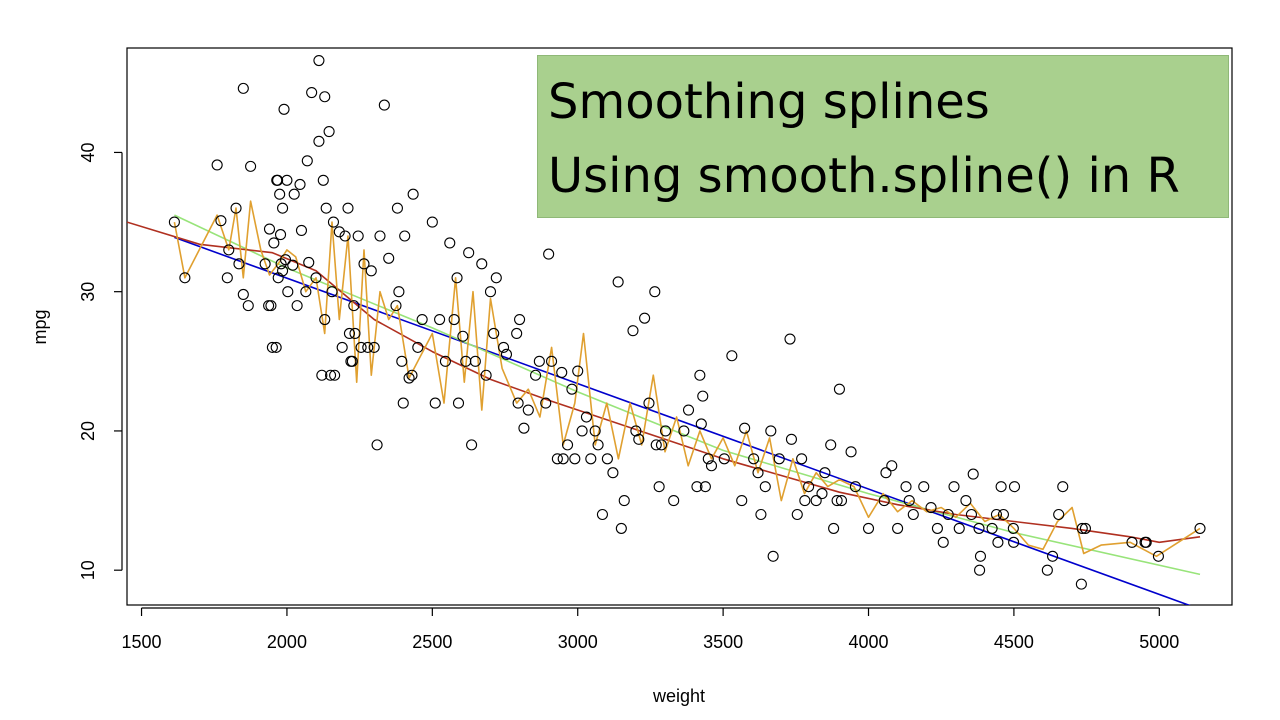 The height and width of the screenshot is (720, 1280). What do you see at coordinates (868, 642) in the screenshot?
I see `x-tick-label: 4000` at bounding box center [868, 642].